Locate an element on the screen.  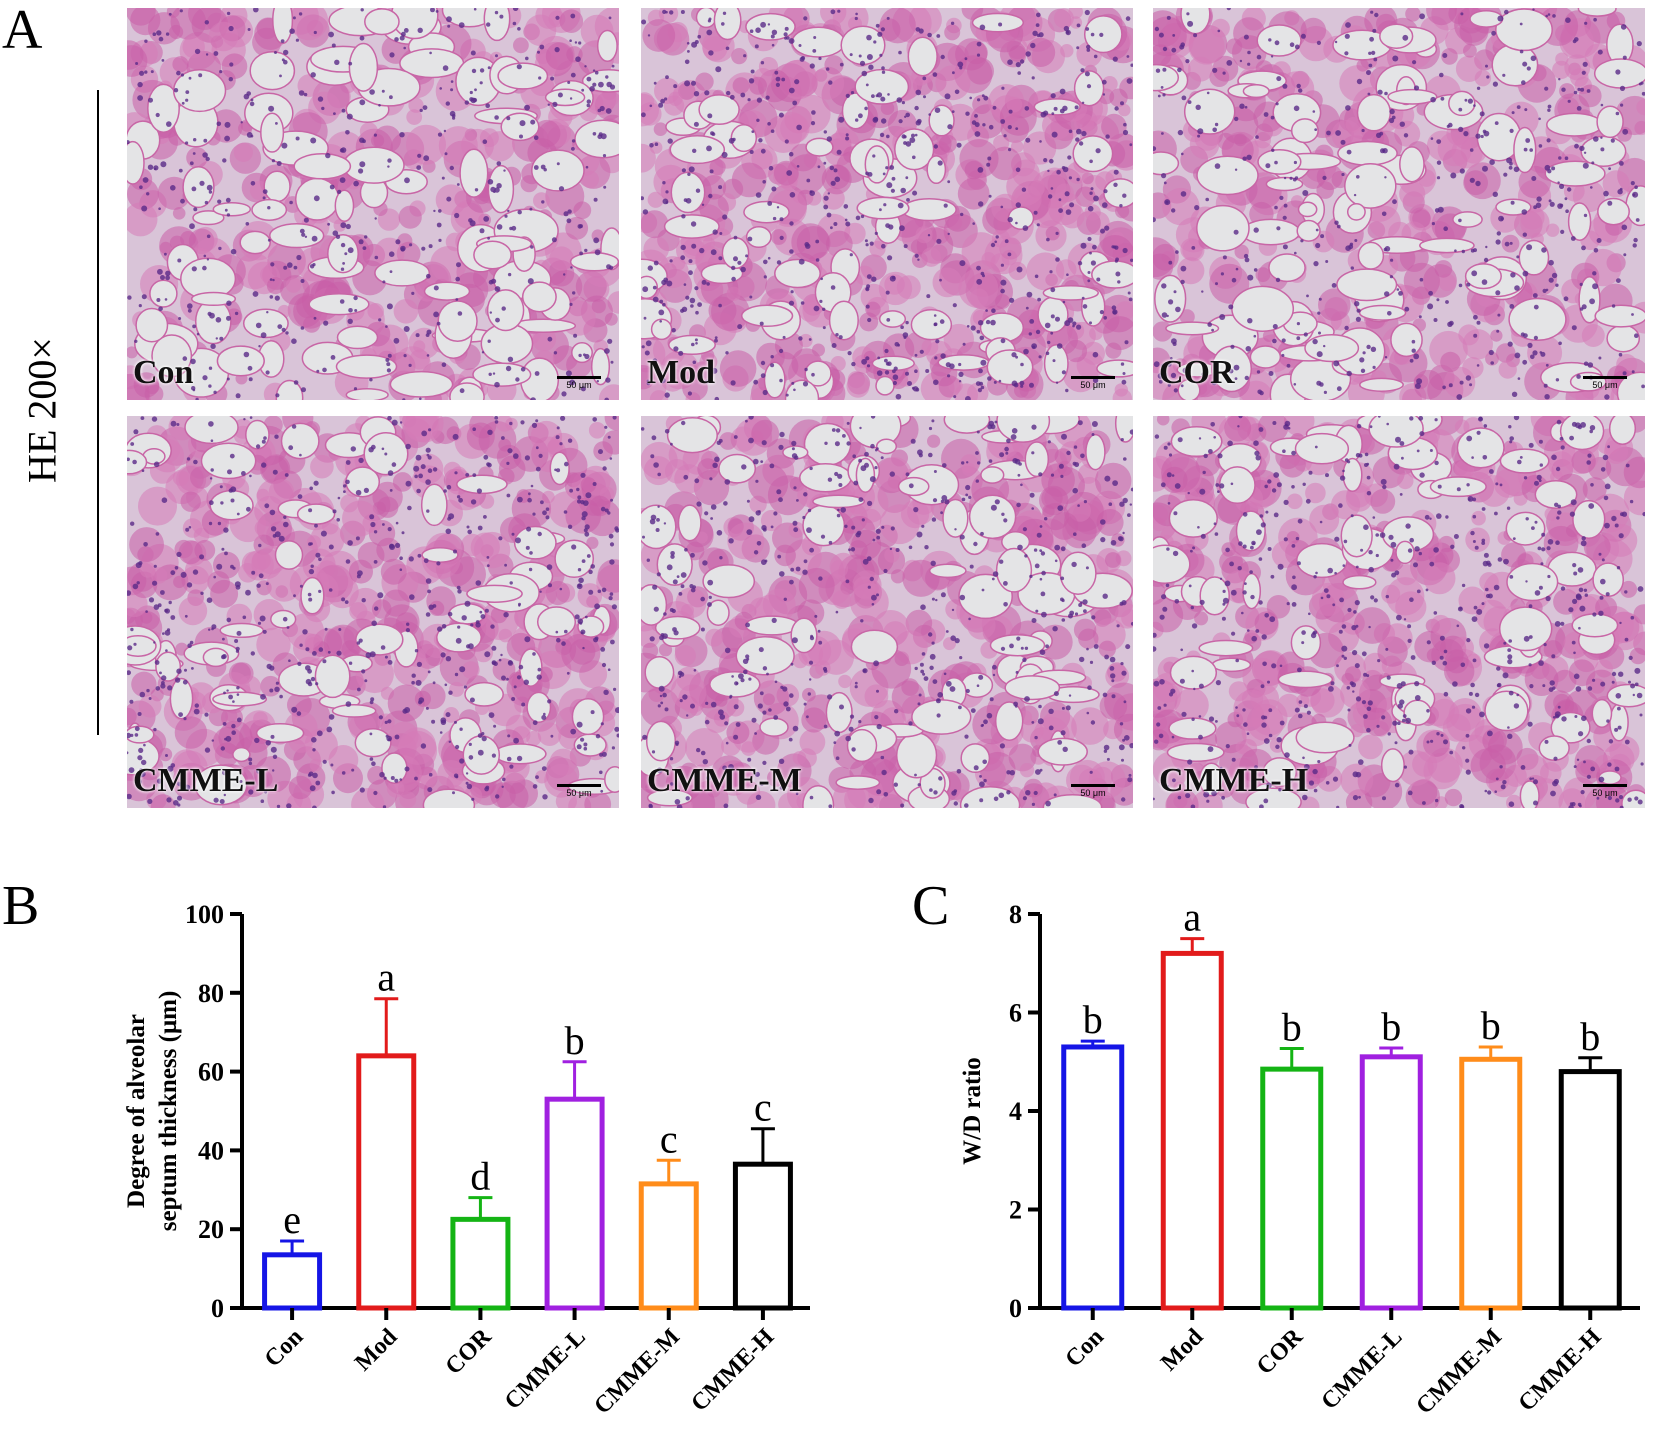
magnification-bracket-line is located at coordinates (98, 412).